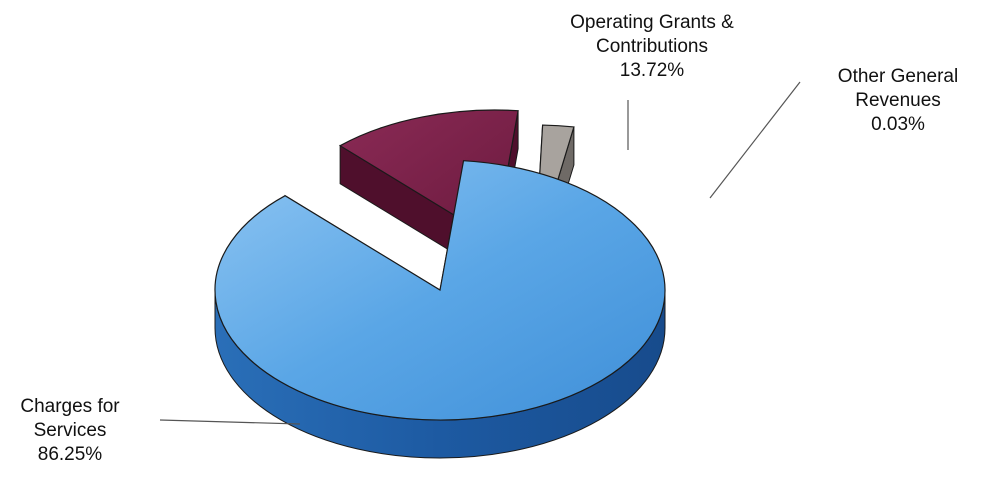 Image resolution: width=994 pixels, height=488 pixels. Describe the element at coordinates (755, 140) in the screenshot. I see `leader-other-general-revenues` at that location.